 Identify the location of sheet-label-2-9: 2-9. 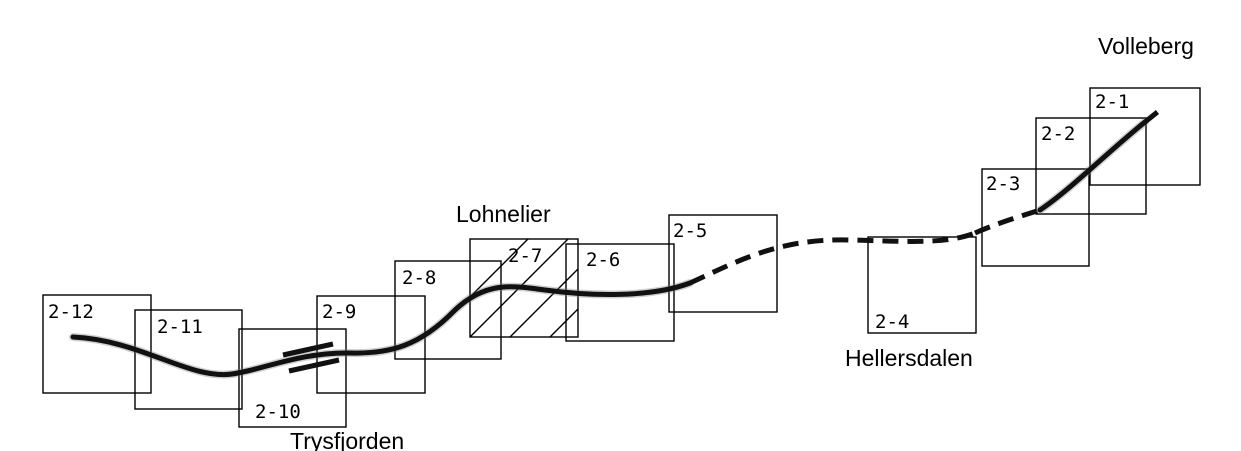
(339, 312).